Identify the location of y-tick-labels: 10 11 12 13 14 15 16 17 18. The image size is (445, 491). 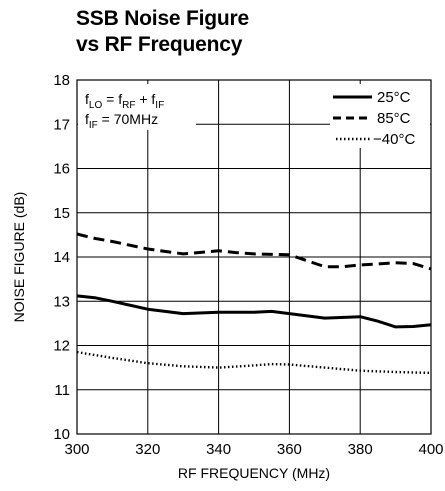
(61, 257).